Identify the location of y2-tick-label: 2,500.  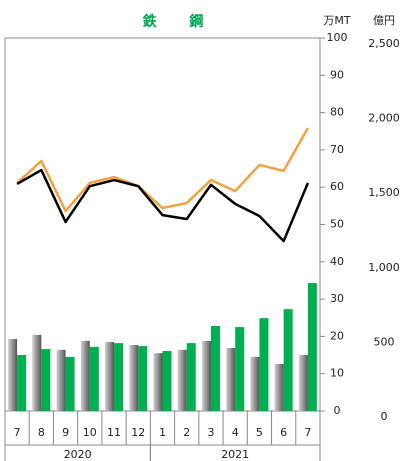
(384, 43).